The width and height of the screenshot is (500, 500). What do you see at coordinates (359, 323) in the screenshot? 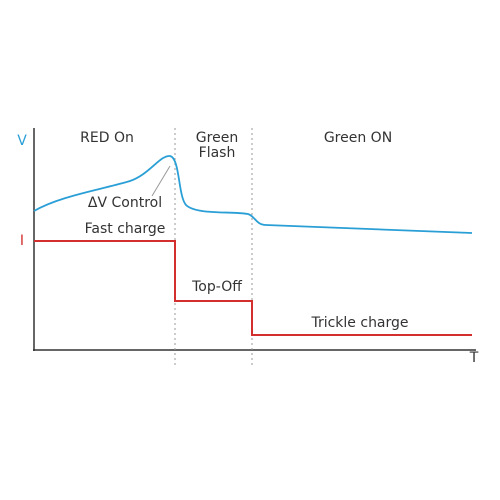
I see `annotation: Trickle charge` at bounding box center [359, 323].